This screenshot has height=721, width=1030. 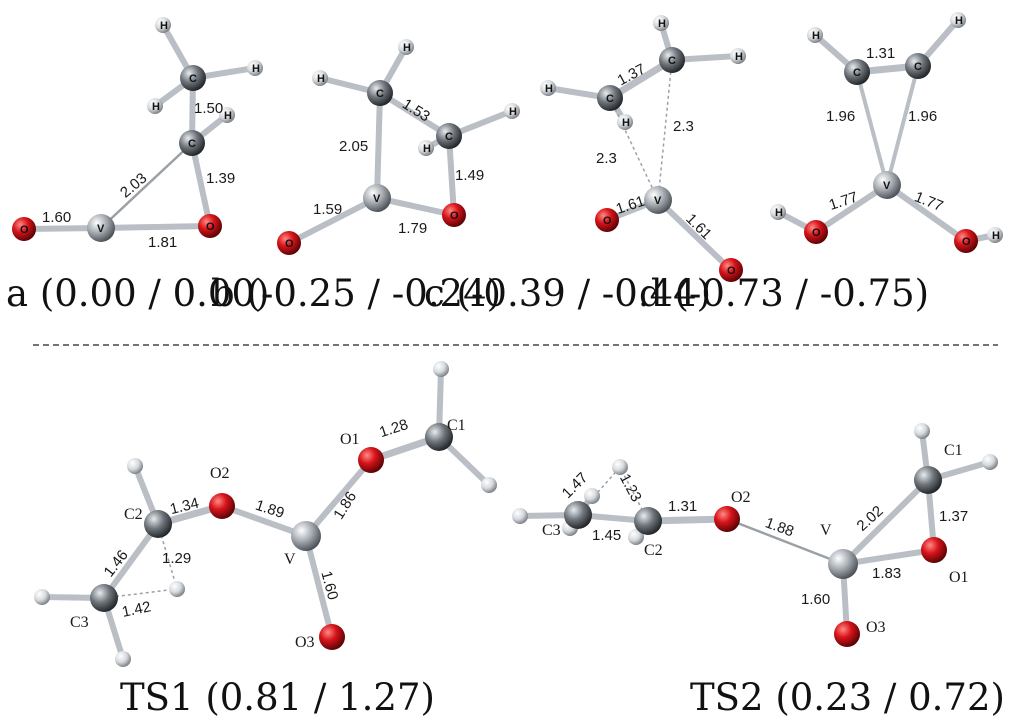 I want to click on bond-length-label: 1.61, so click(x=630, y=205).